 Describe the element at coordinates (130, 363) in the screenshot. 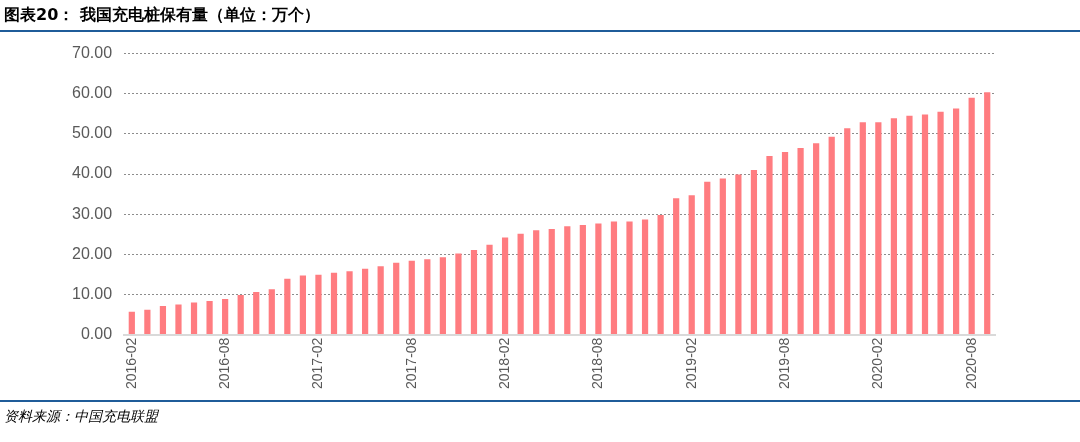

I see `x-tick-label: 2016-02` at that location.